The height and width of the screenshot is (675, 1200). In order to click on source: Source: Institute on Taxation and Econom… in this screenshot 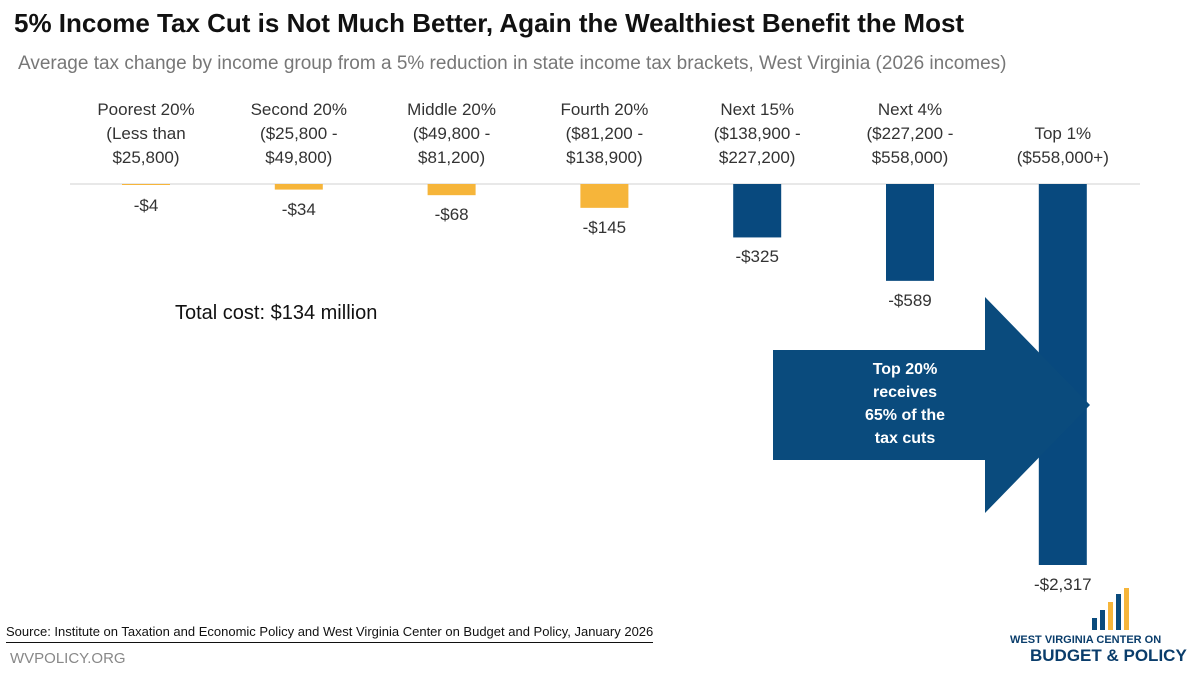, I will do `click(330, 633)`.